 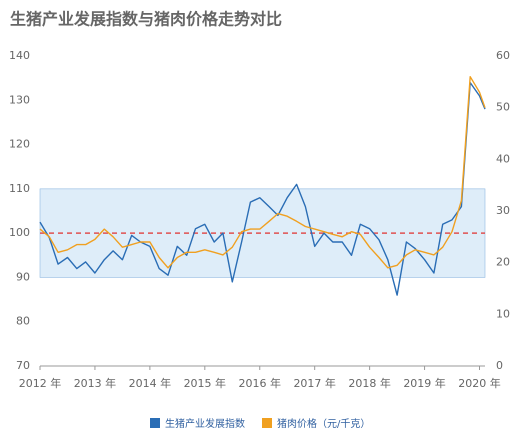 I want to click on legend-label: 猪肉价格（元/千克）, so click(x=323, y=423).